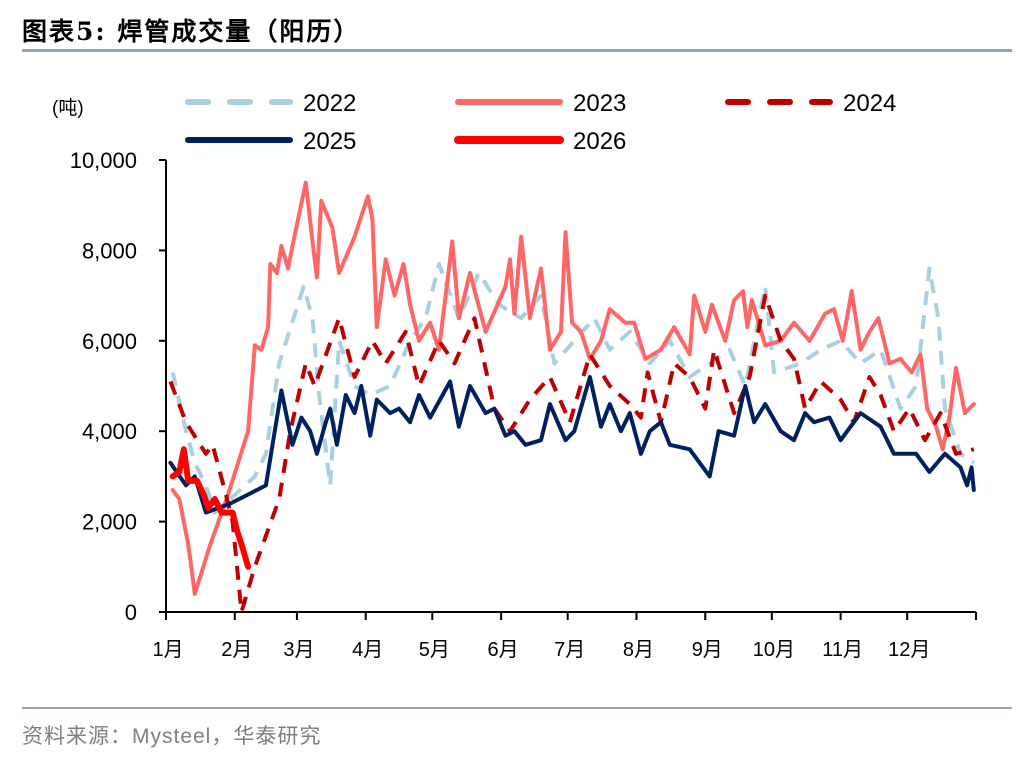 Image resolution: width=1036 pixels, height=760 pixels. What do you see at coordinates (909, 650) in the screenshot?
I see `x-tick-label: 12月` at bounding box center [909, 650].